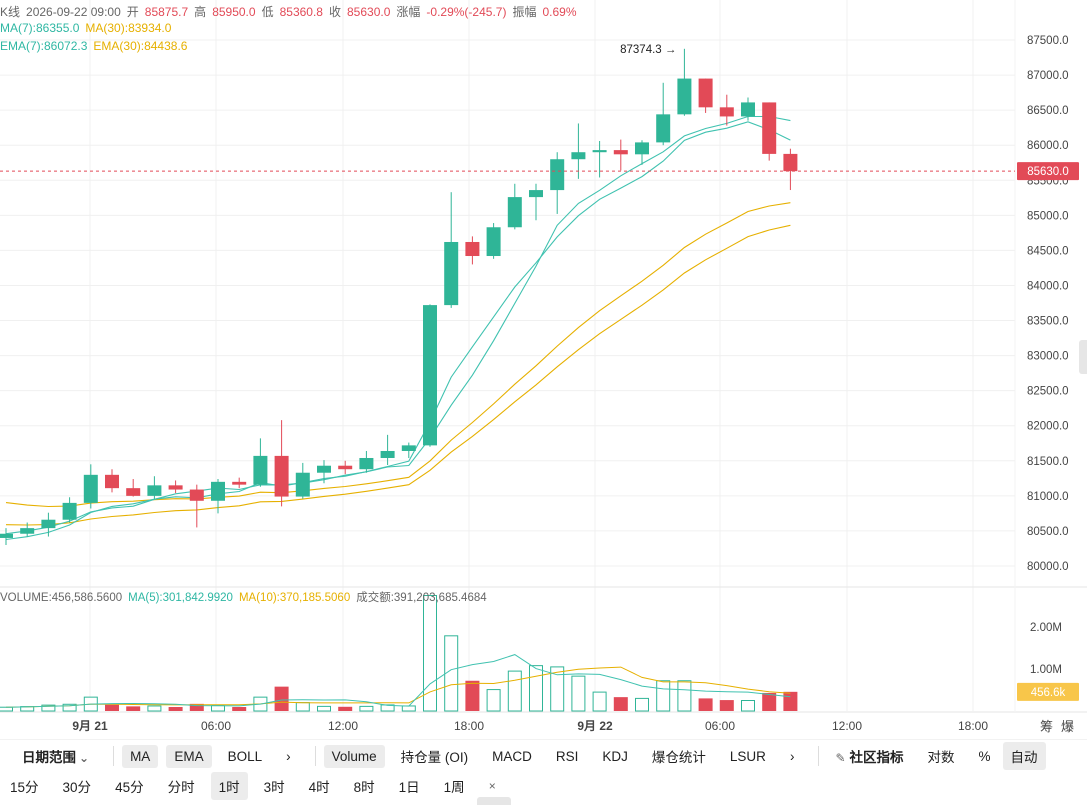 This screenshot has width=1087, height=807. Describe the element at coordinates (364, 787) in the screenshot. I see `interval-7: 8时` at that location.